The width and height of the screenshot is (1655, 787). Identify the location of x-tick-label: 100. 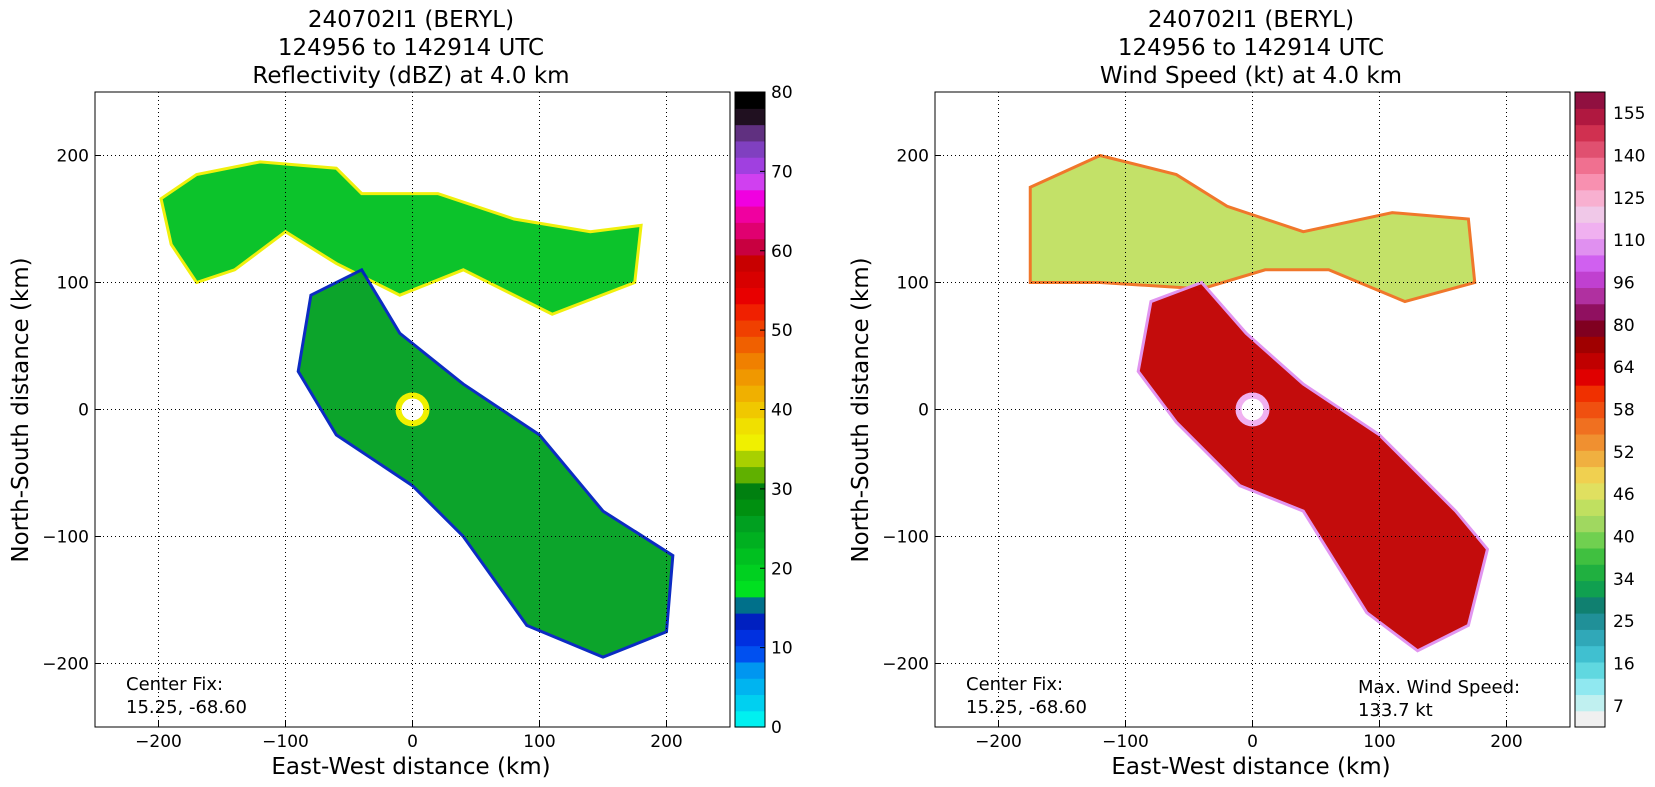
(1379, 742).